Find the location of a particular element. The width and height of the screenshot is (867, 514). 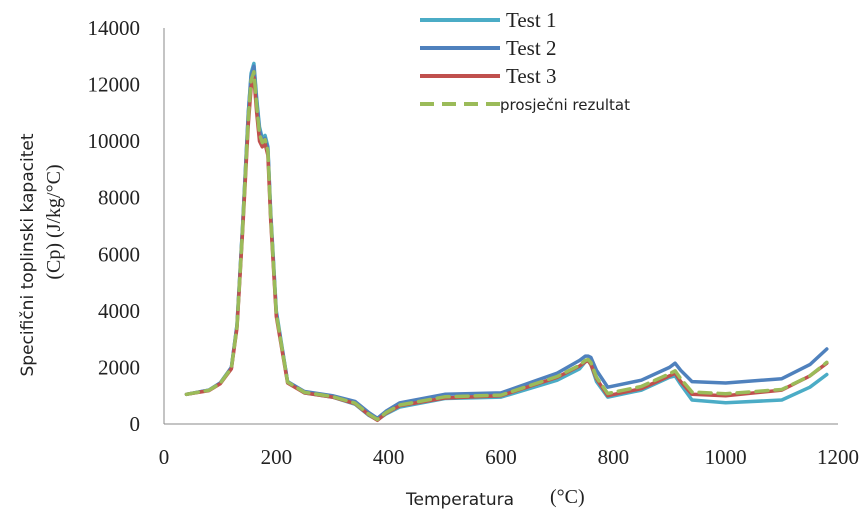

y-tick-label: 8000 is located at coordinates (119, 198).